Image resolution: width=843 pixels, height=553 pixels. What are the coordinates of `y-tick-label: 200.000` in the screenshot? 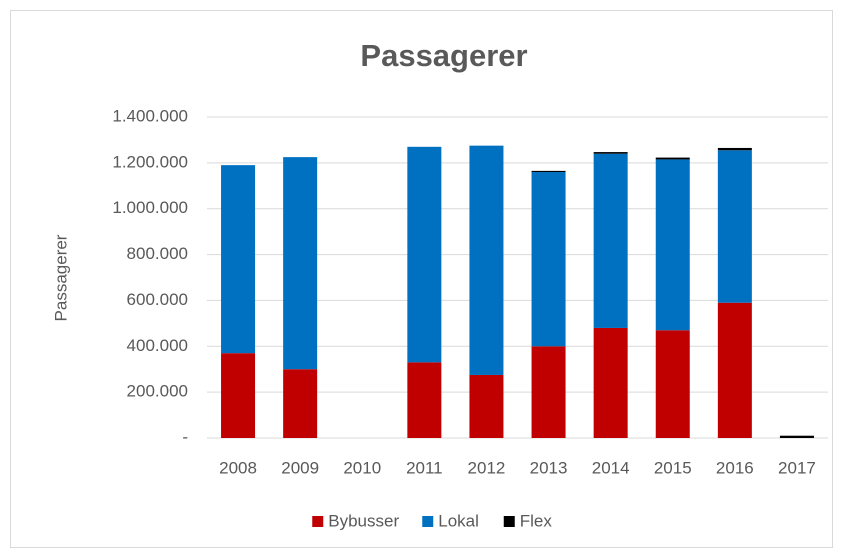 It's located at (157, 391).